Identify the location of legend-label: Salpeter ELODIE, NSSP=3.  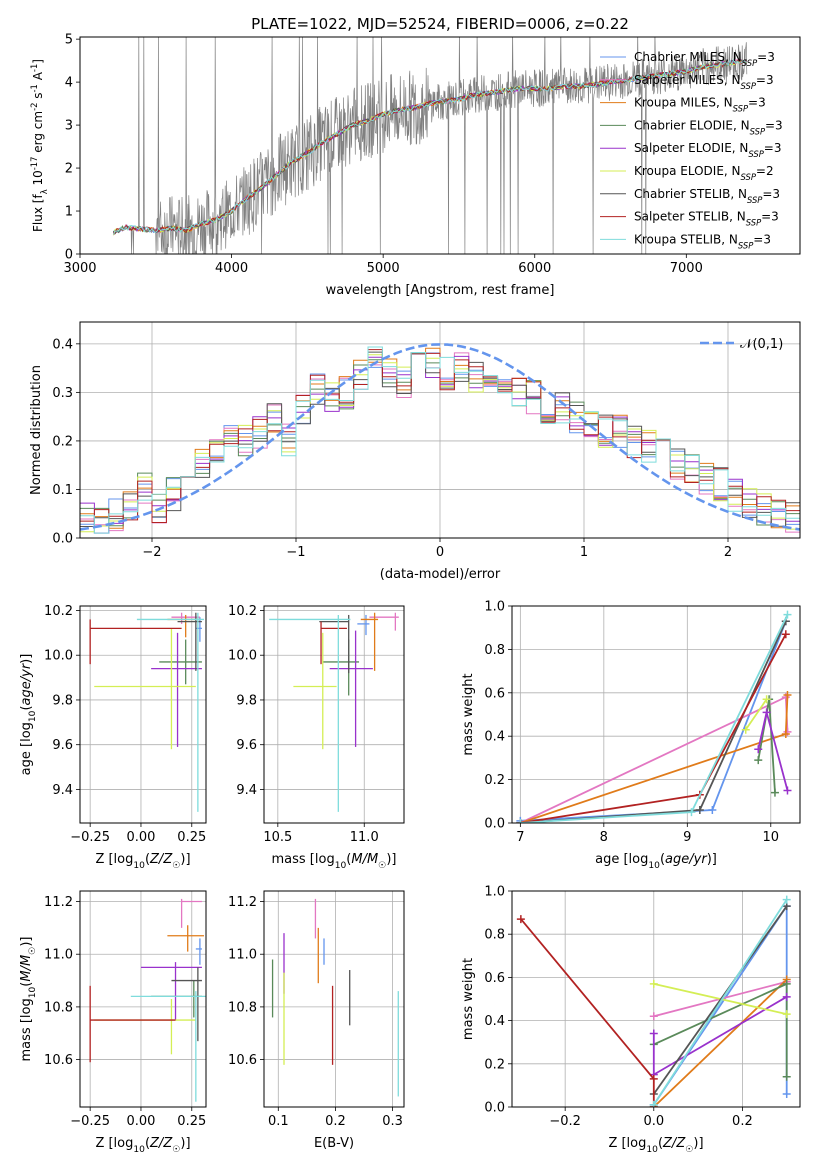
(708, 150).